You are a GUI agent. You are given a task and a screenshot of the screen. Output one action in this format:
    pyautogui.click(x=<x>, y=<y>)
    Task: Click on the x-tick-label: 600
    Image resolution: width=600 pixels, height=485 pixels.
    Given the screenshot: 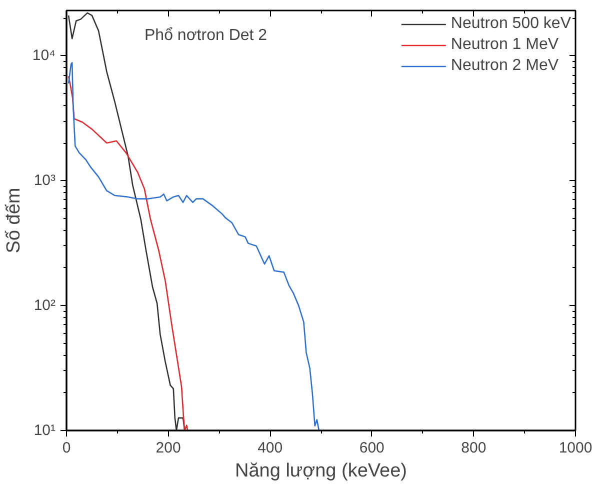 What is the action you would take?
    pyautogui.click(x=371, y=448)
    